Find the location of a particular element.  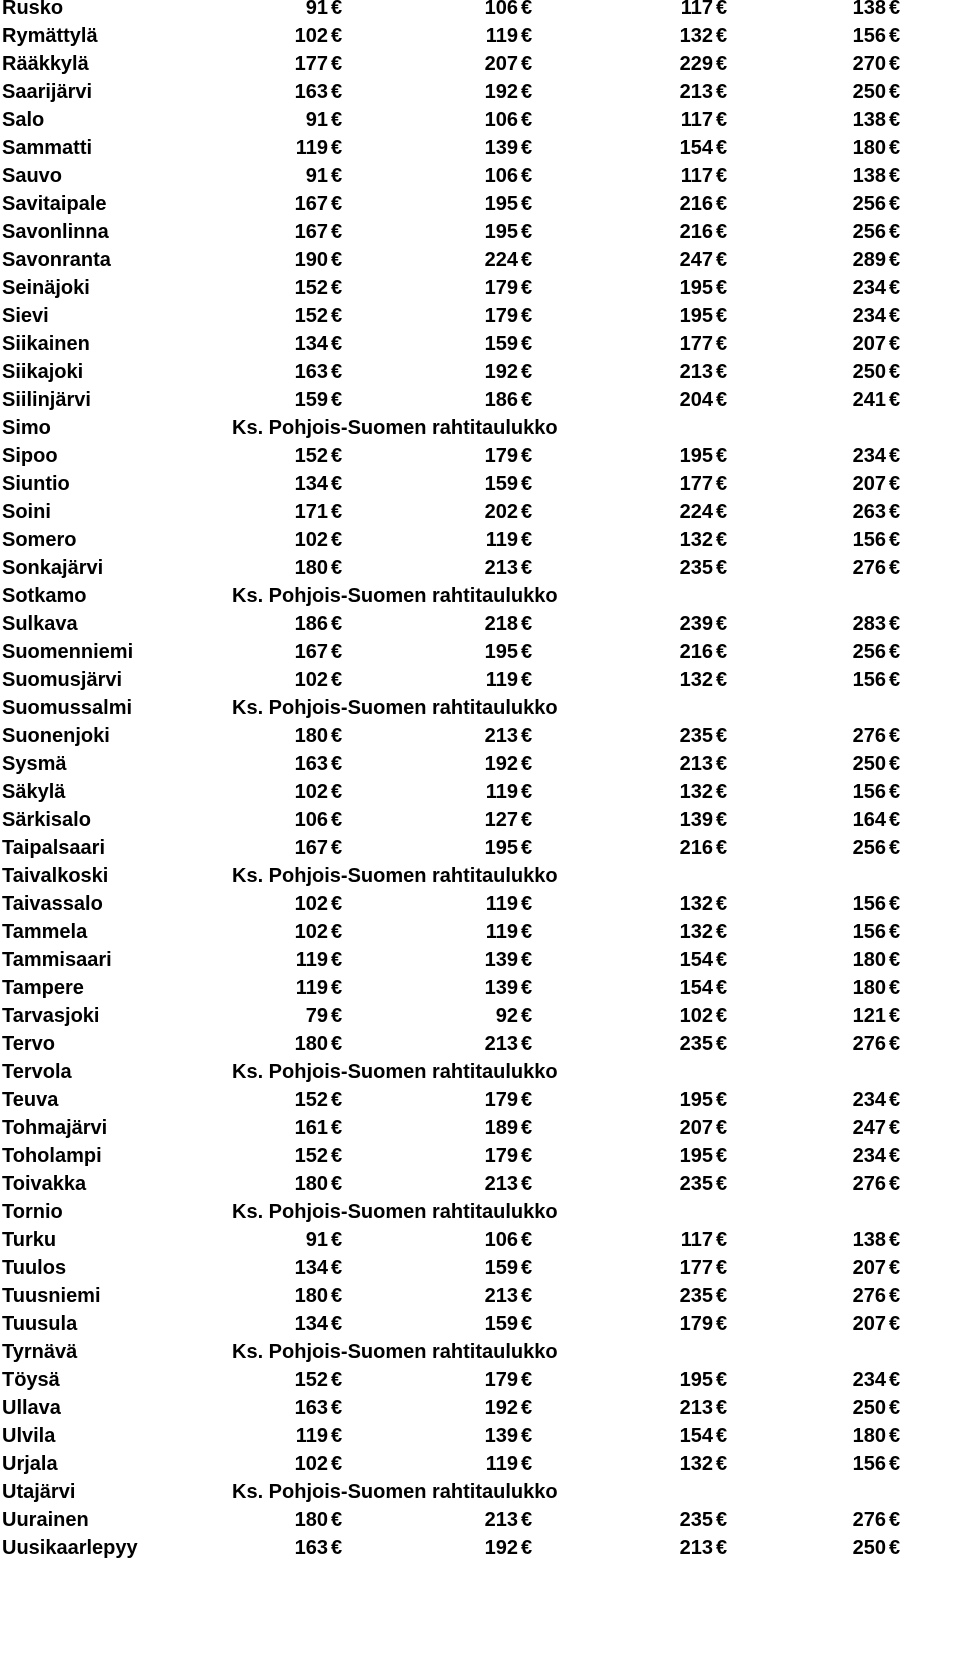

table-row: Töysä 152 €179 €195 €234 € is located at coordinates (480, 1380).